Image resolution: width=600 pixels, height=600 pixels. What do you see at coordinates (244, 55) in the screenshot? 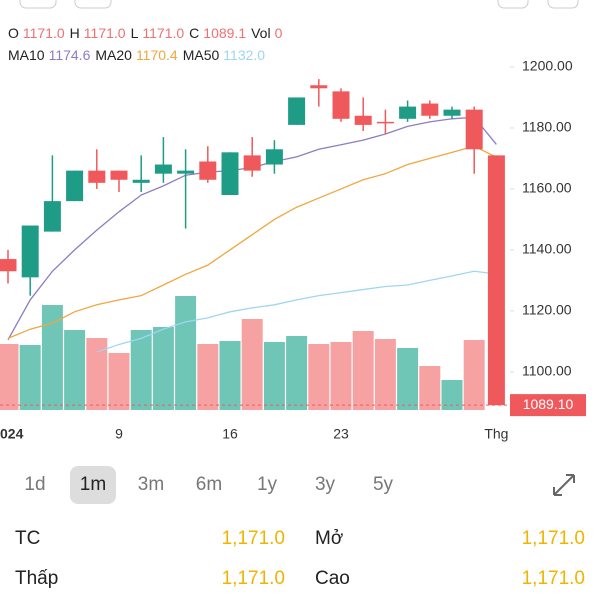
I see `legend-value: 1132.0` at bounding box center [244, 55].